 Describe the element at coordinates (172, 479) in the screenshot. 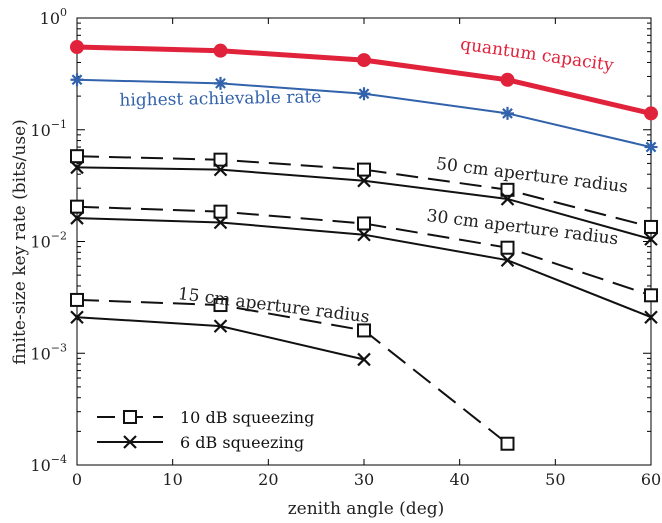

I see `x-tick-label: 10` at that location.